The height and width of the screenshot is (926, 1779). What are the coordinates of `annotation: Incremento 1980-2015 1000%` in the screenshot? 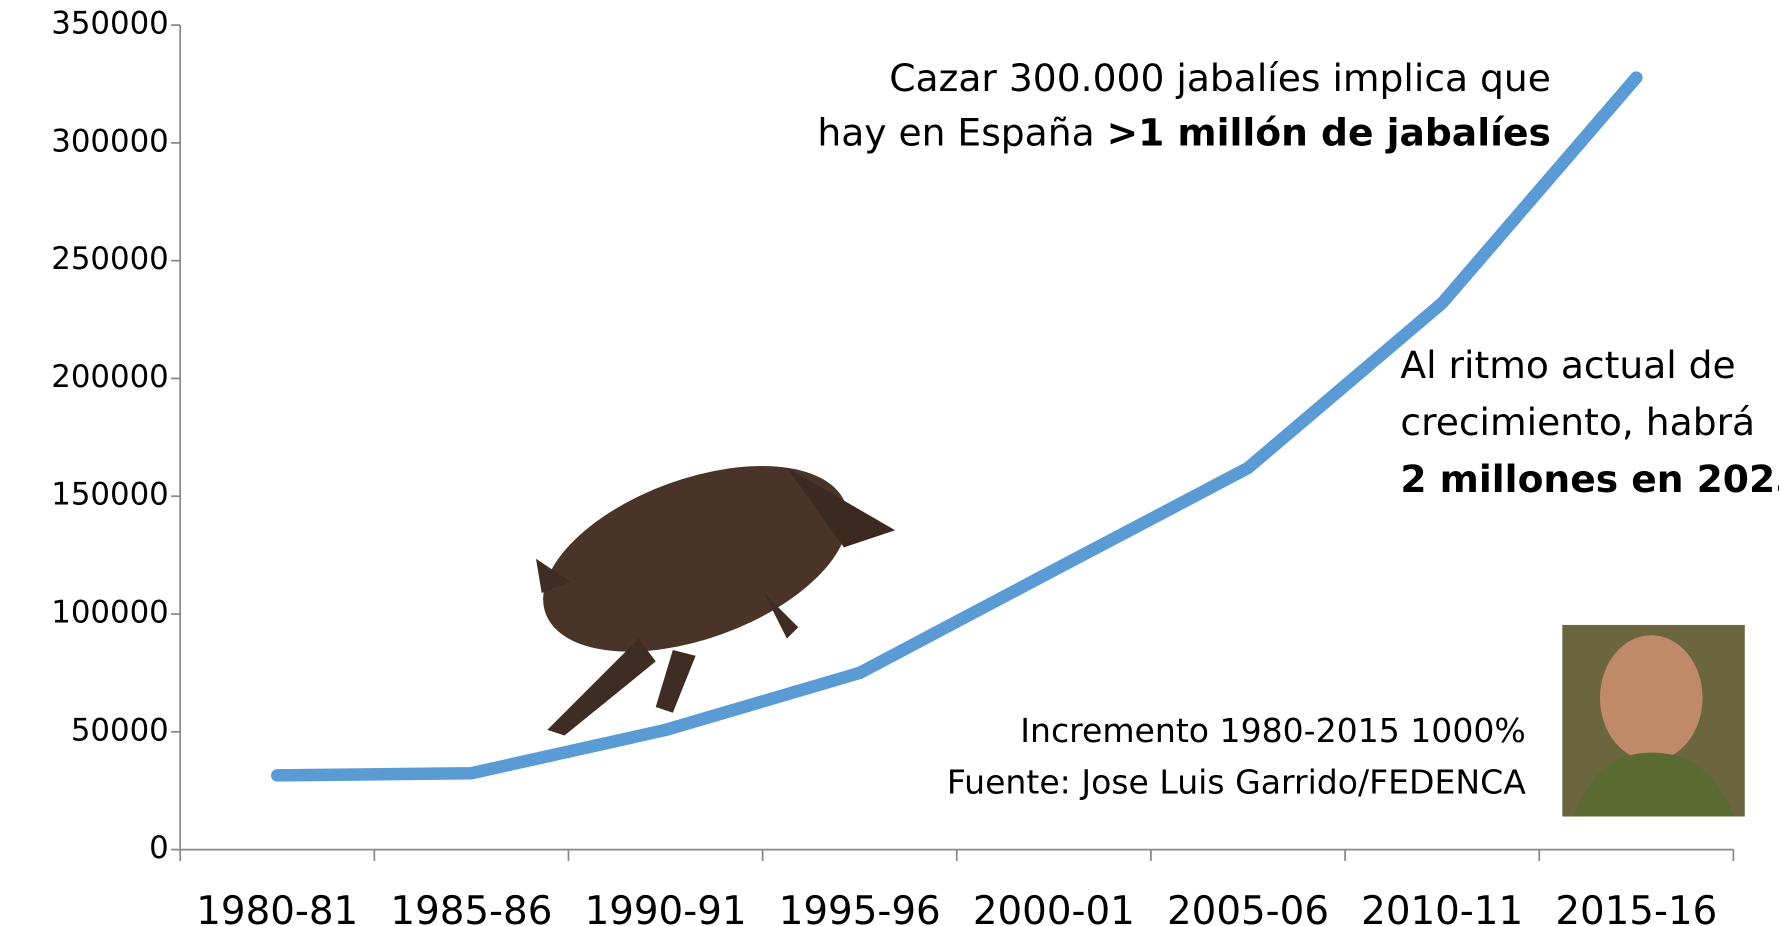 It's located at (1273, 730).